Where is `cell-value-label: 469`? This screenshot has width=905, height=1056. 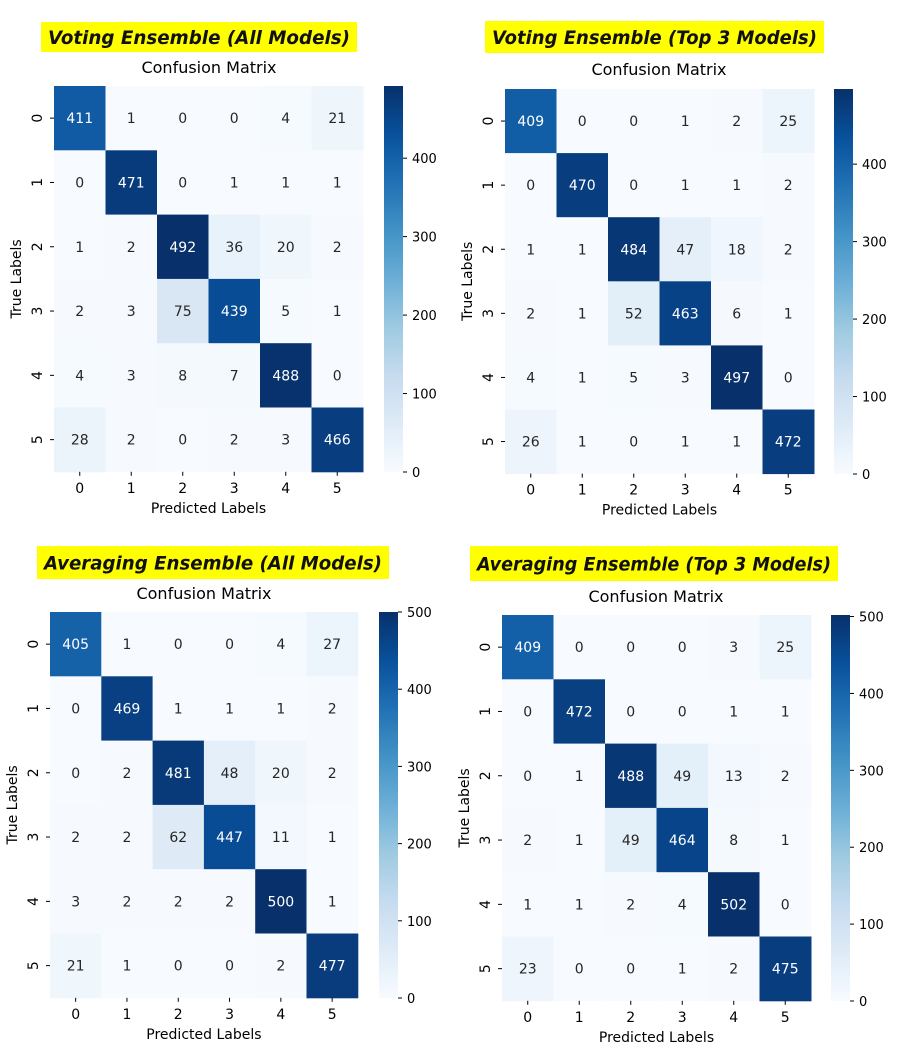
cell-value-label: 469 is located at coordinates (127, 709).